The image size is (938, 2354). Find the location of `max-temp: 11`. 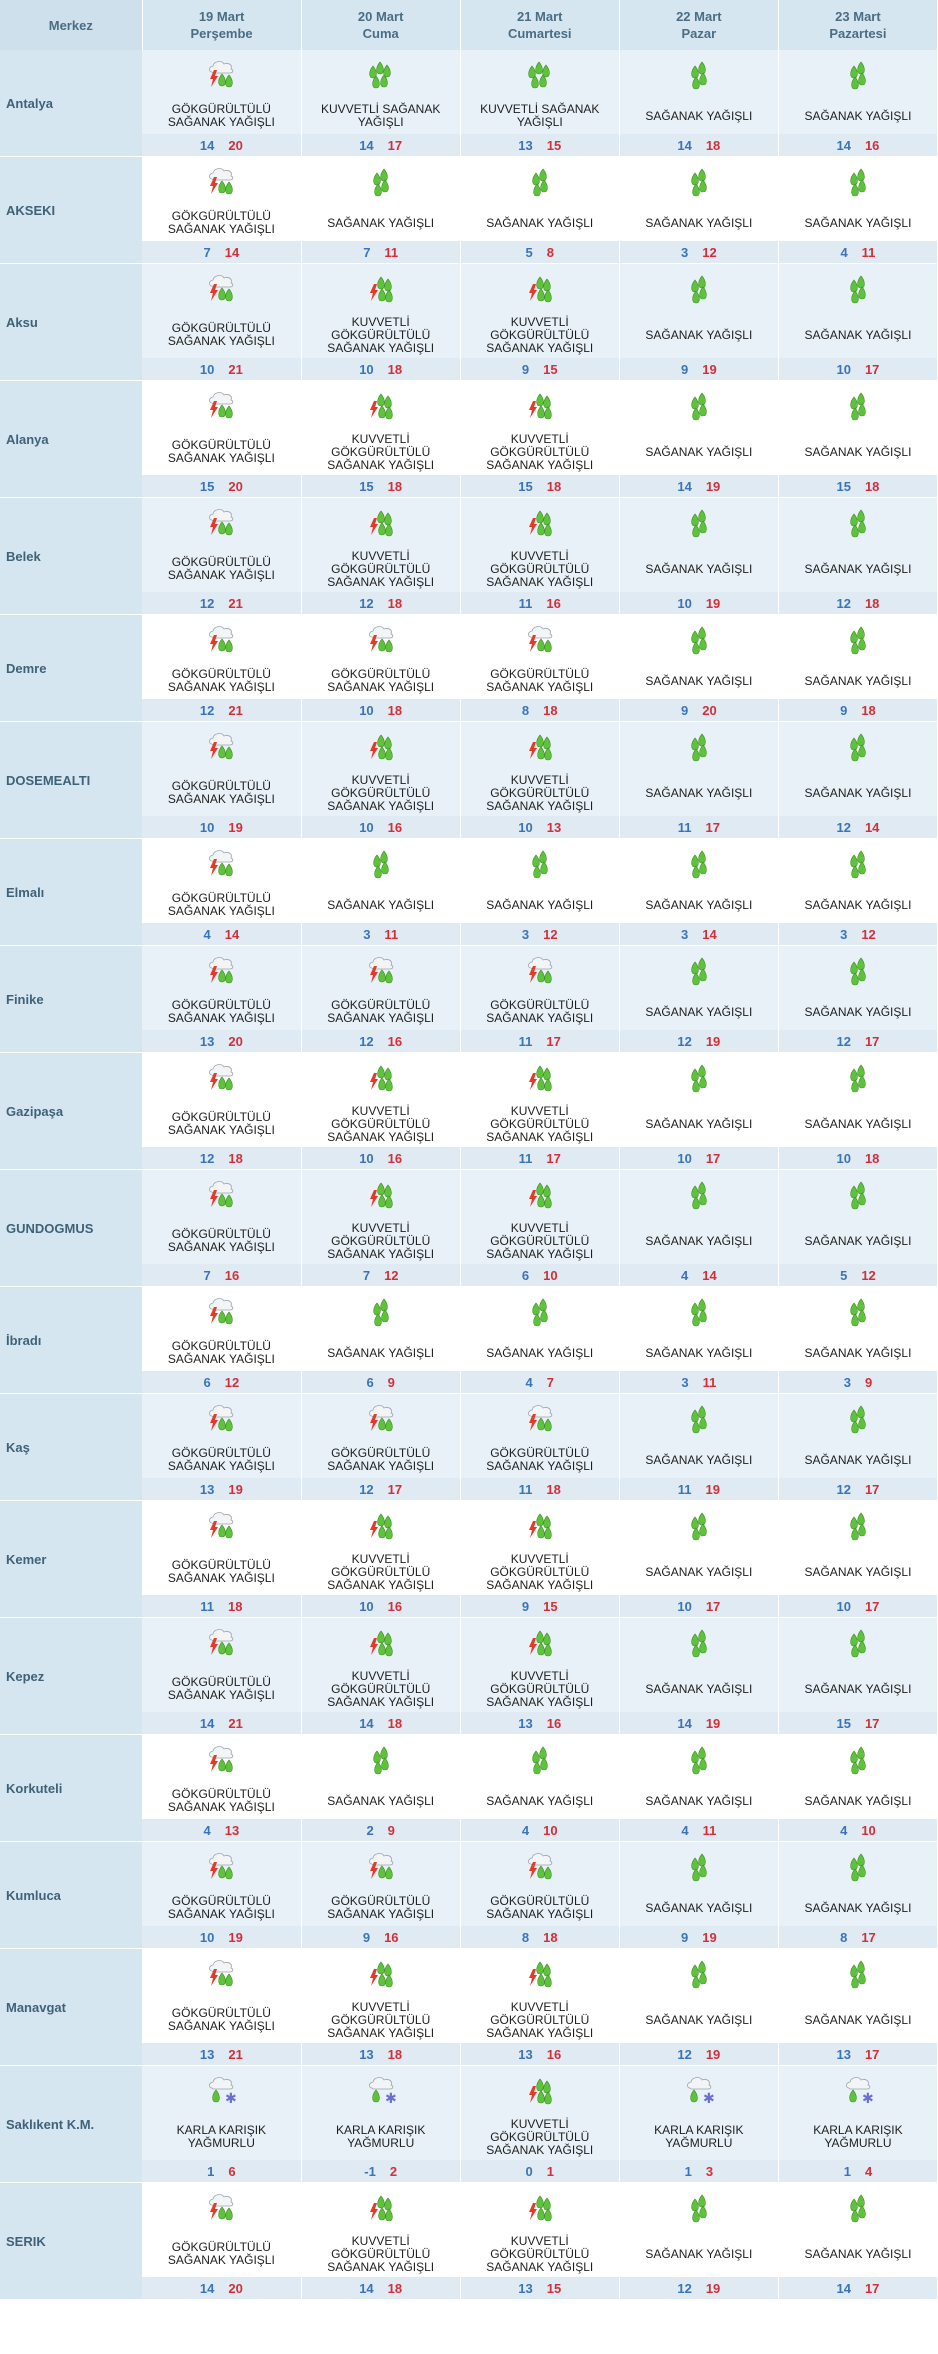

max-temp: 11 is located at coordinates (709, 1830).